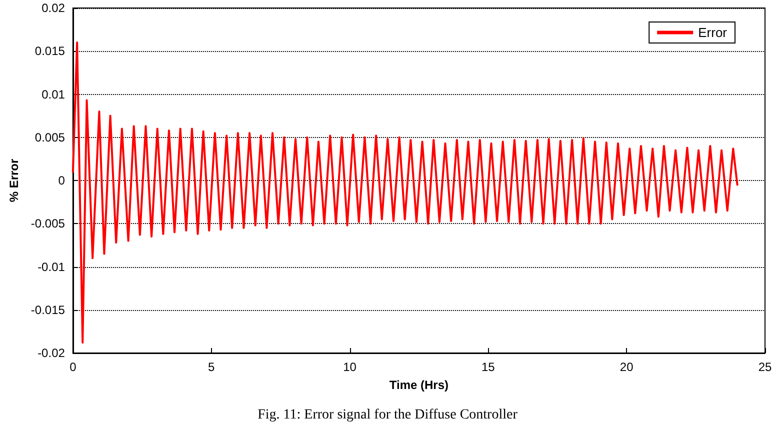 This screenshot has height=424, width=775. Describe the element at coordinates (488, 367) in the screenshot. I see `x-tick-label: 15` at that location.